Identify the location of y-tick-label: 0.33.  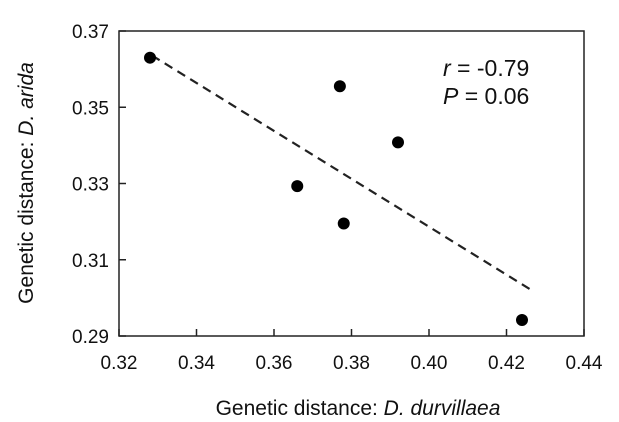
(90, 185).